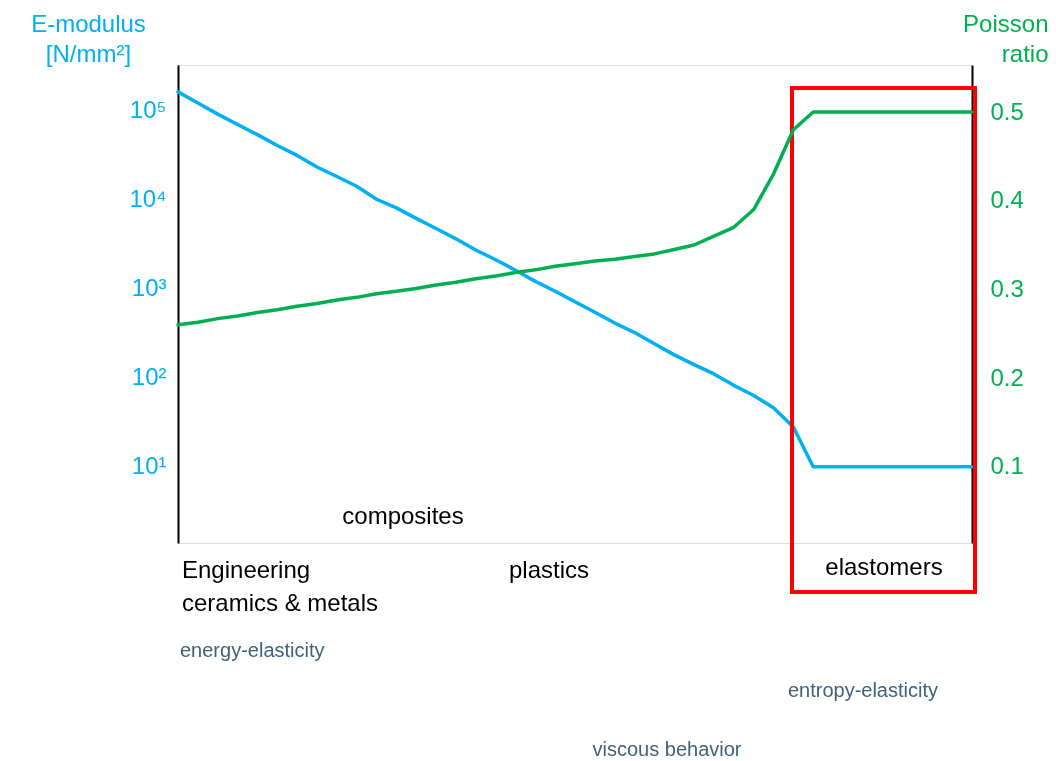  Describe the element at coordinates (1007, 288) in the screenshot. I see `y2-tick-label: 0.3` at that location.